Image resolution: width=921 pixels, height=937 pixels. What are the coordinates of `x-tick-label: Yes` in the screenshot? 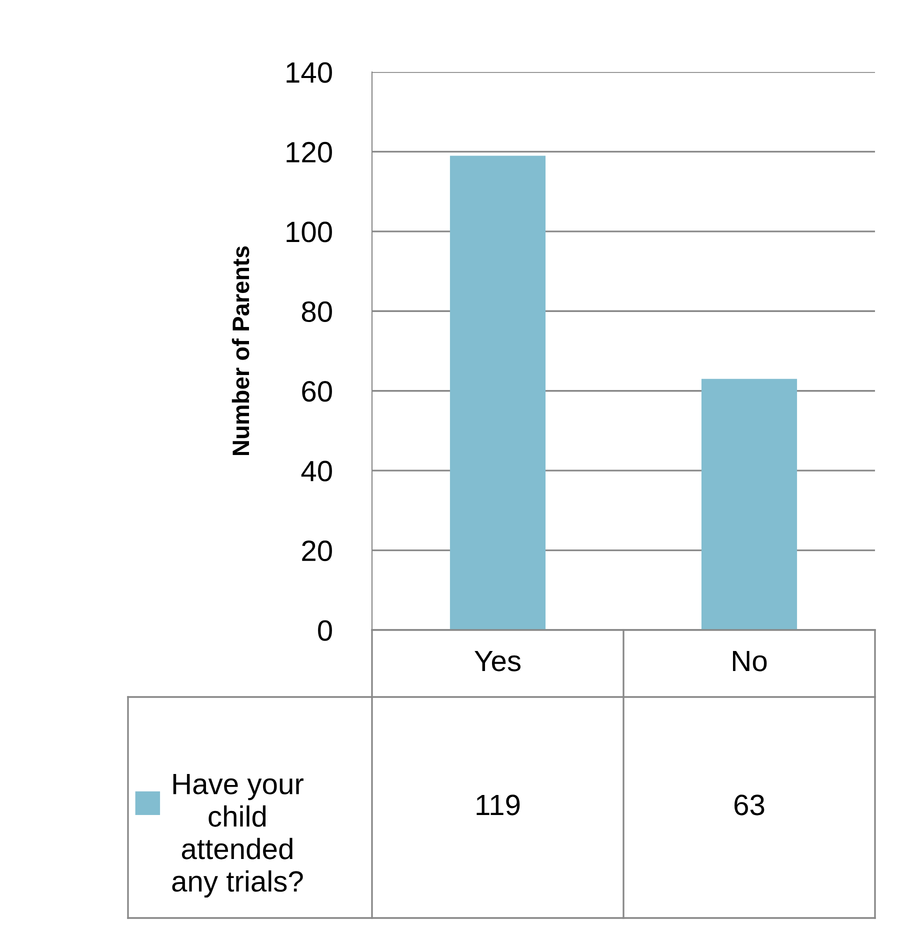 It's located at (497, 661).